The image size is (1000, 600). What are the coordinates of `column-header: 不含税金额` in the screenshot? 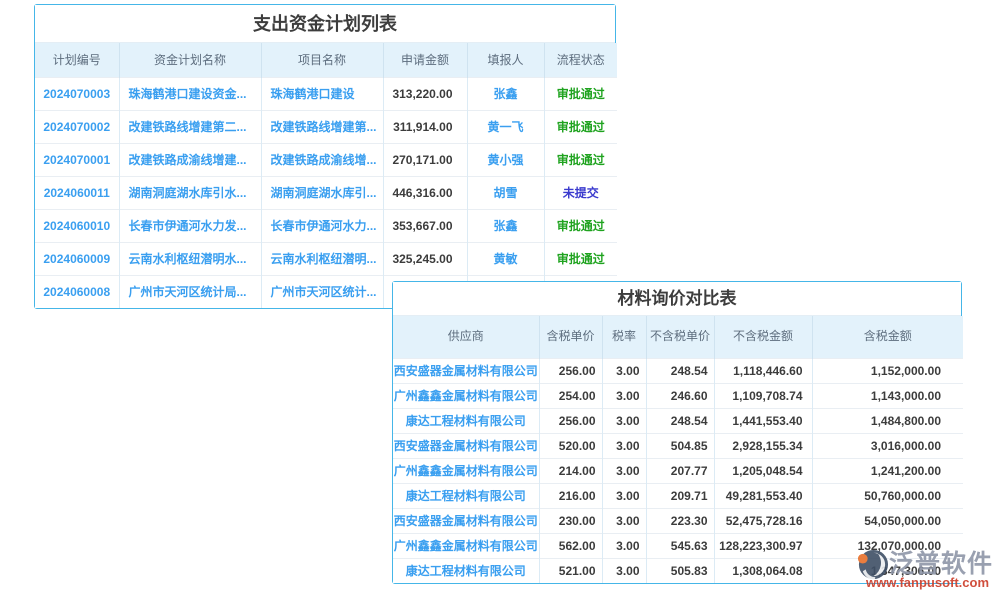 It's located at (762, 337).